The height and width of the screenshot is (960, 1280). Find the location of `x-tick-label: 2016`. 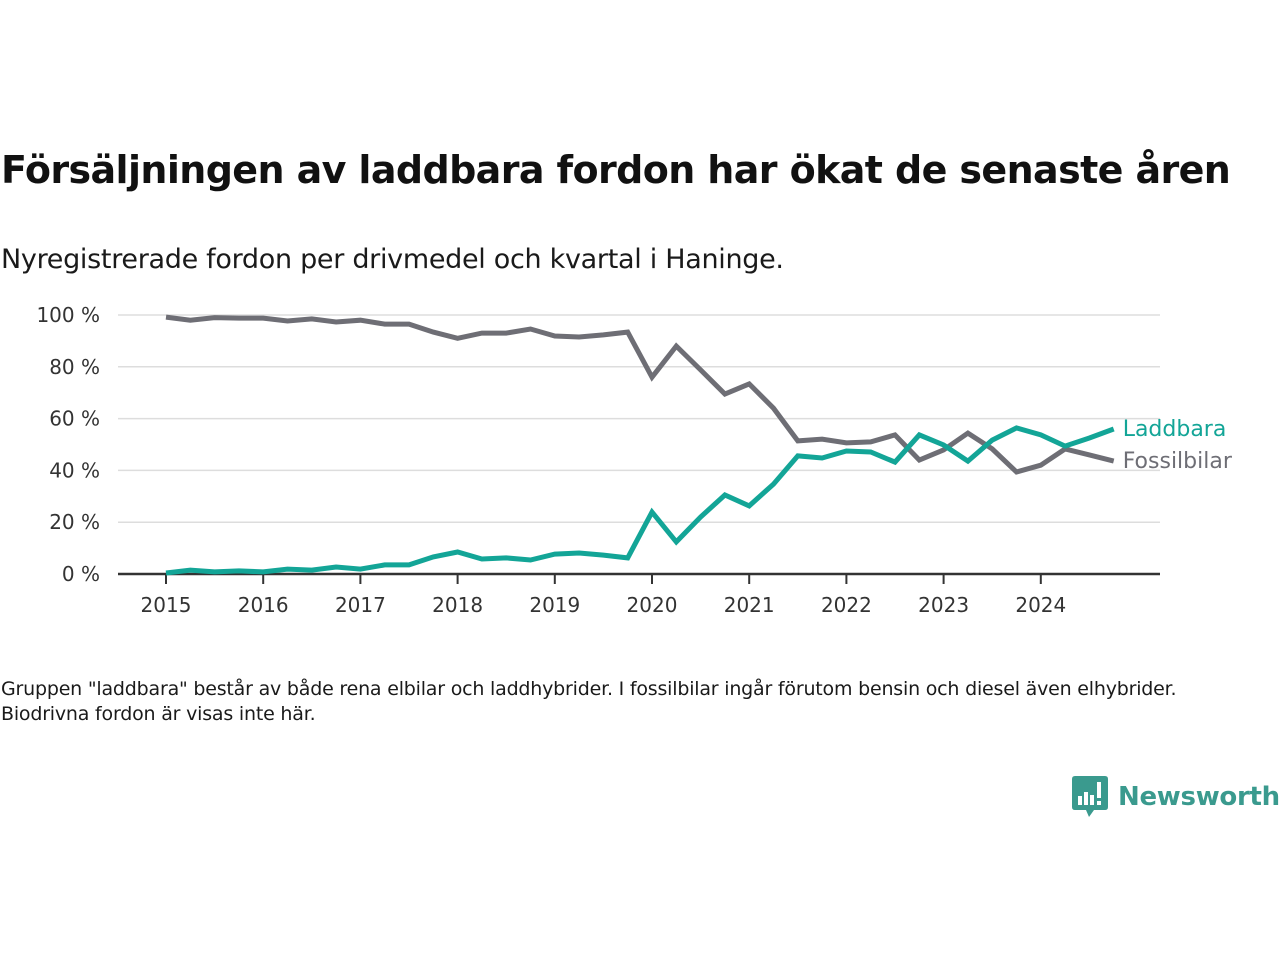

x-tick-label: 2016 is located at coordinates (263, 605).